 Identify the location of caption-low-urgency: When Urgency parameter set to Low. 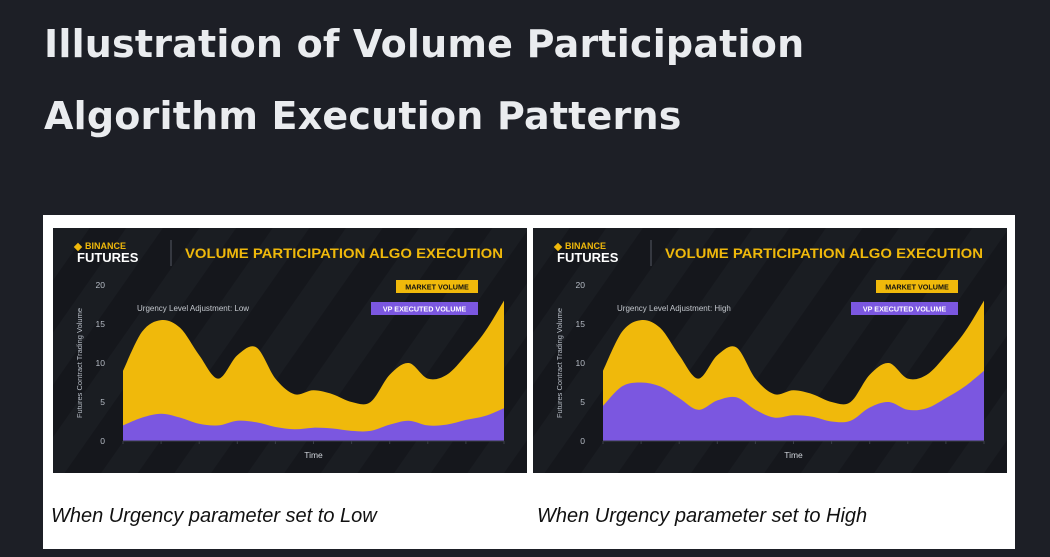
(214, 516).